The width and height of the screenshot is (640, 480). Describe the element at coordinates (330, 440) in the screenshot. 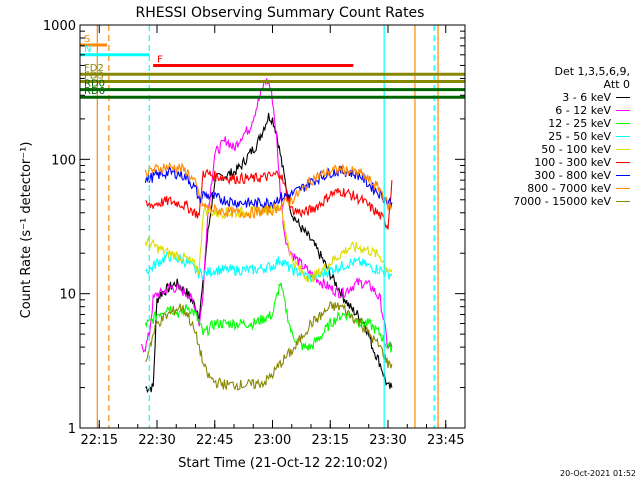

I see `x-tick-label: 23:15` at that location.